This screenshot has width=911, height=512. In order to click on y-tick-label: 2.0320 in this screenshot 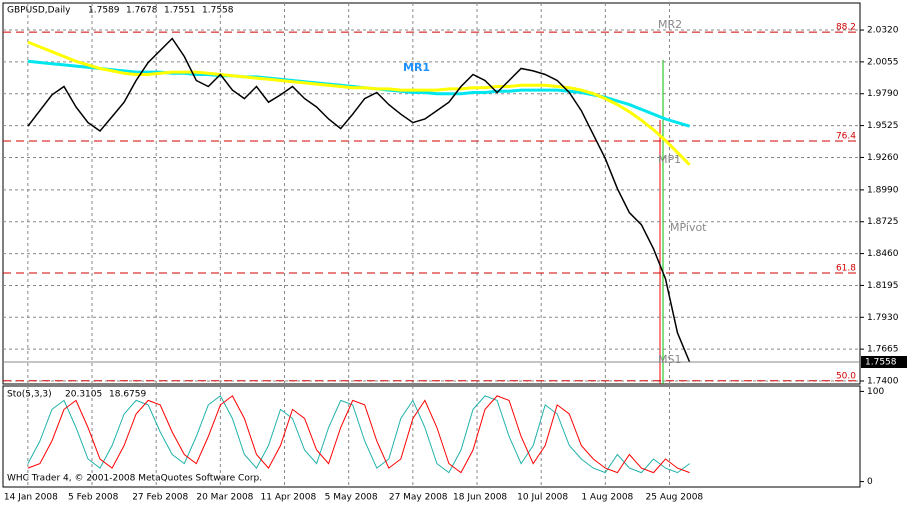, I will do `click(883, 31)`.